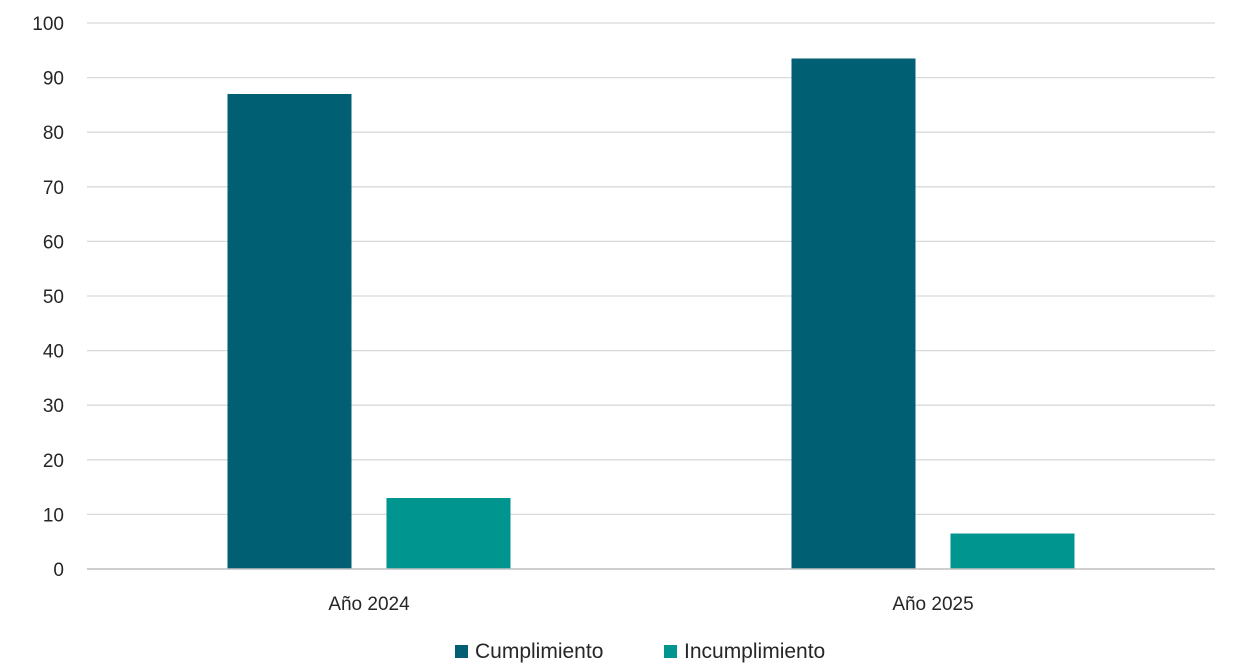  Describe the element at coordinates (53, 242) in the screenshot. I see `y-tick-label: 60` at that location.